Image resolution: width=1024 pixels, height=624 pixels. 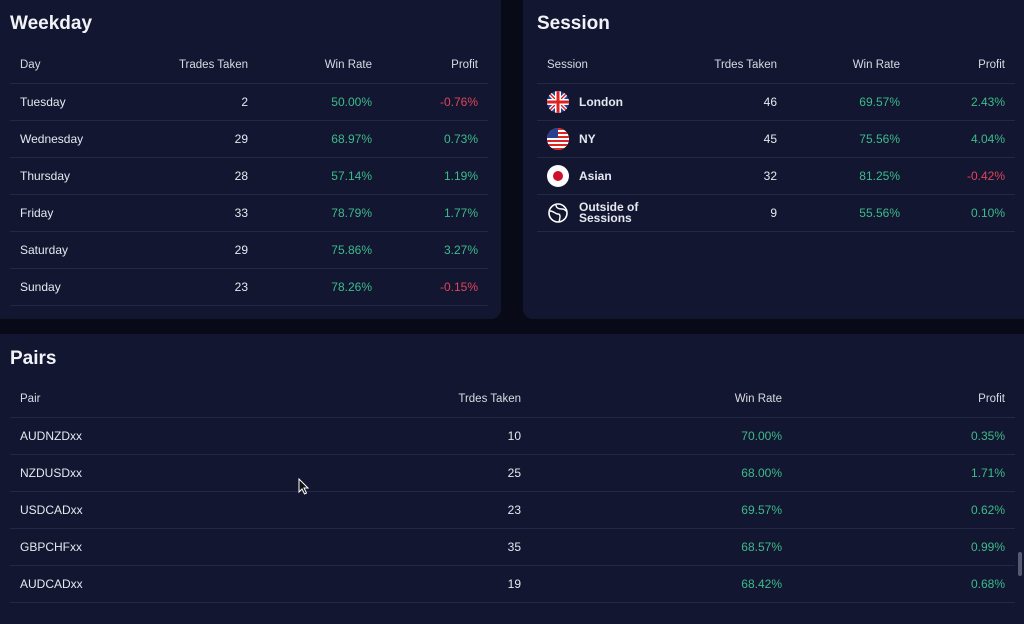 What do you see at coordinates (770, 176) in the screenshot?
I see `trades-cell: 32` at bounding box center [770, 176].